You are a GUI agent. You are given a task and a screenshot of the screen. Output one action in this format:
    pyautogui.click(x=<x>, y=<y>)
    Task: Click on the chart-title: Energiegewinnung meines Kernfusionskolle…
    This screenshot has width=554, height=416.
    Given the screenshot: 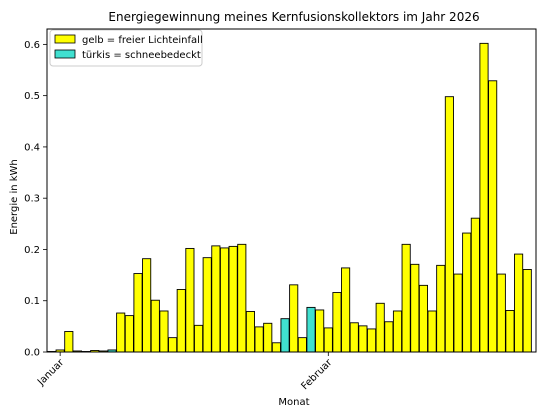 What is the action you would take?
    pyautogui.click(x=293, y=17)
    